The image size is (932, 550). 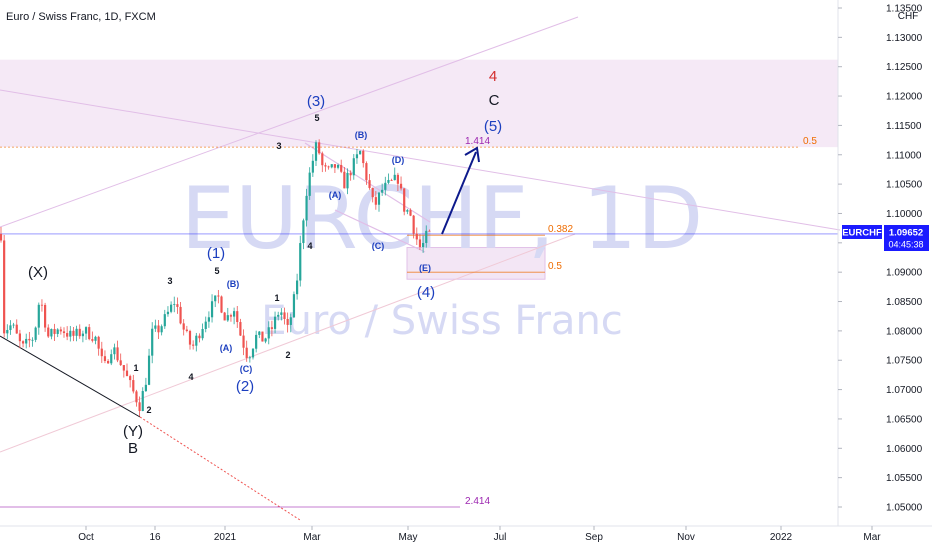 I want to click on wave-label: (C), so click(x=246, y=369).